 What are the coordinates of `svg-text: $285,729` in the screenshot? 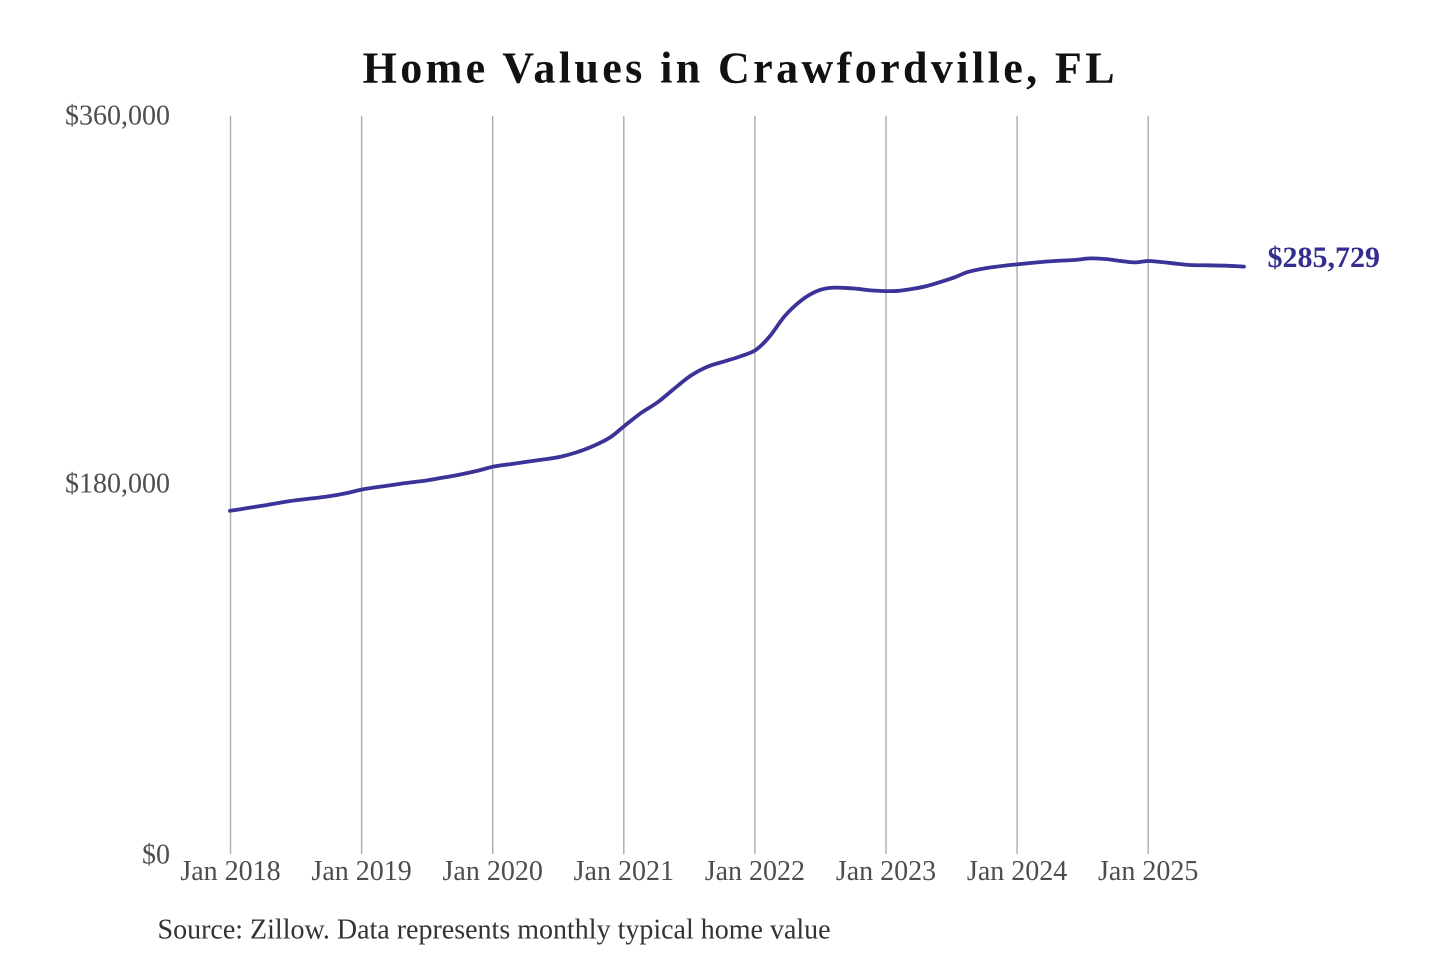 It's located at (1324, 257).